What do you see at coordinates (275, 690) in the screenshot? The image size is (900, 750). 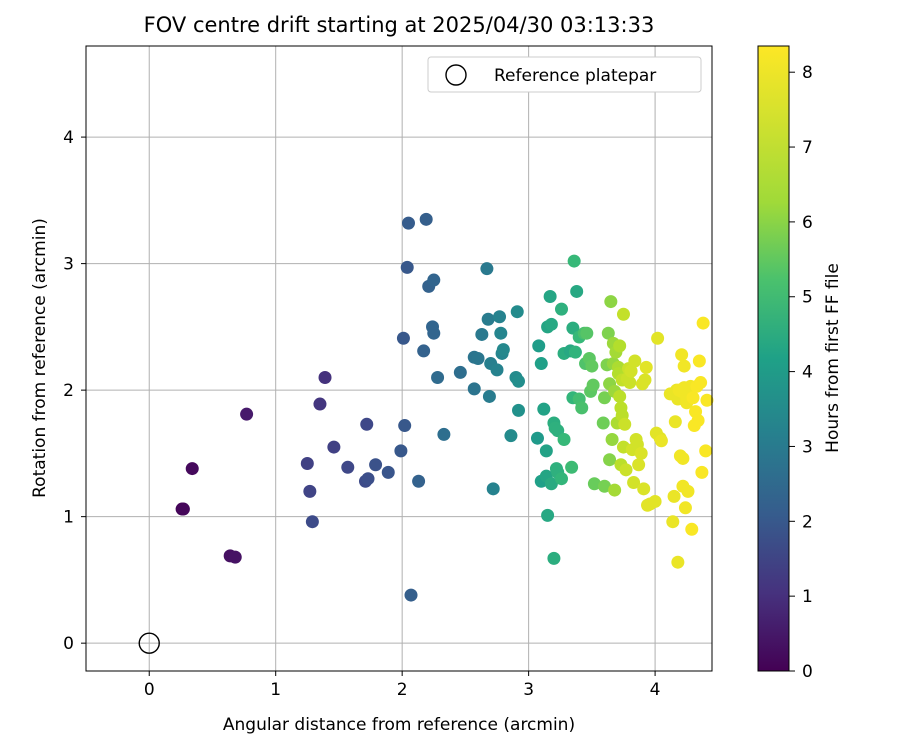 I see `x-tick-label: 1` at bounding box center [275, 690].